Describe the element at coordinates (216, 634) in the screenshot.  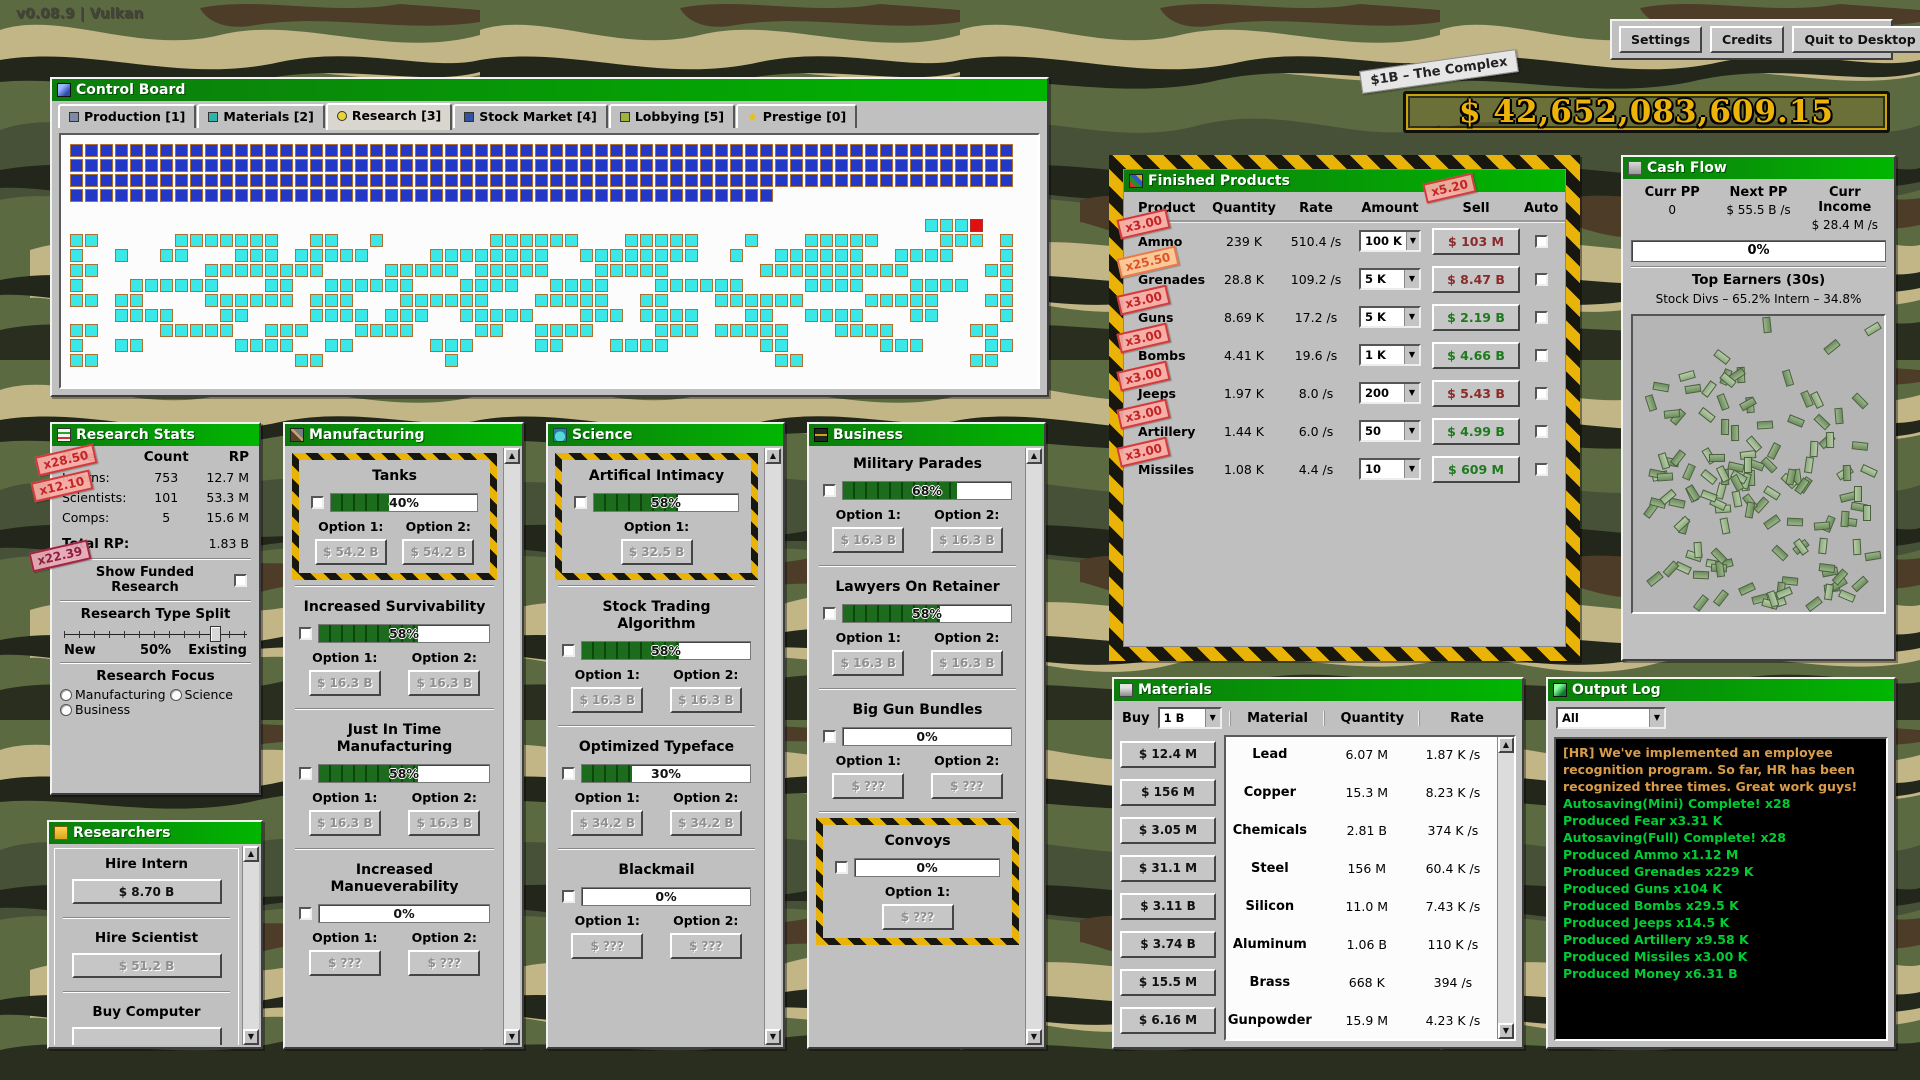
I see `slider-thumb` at that location.